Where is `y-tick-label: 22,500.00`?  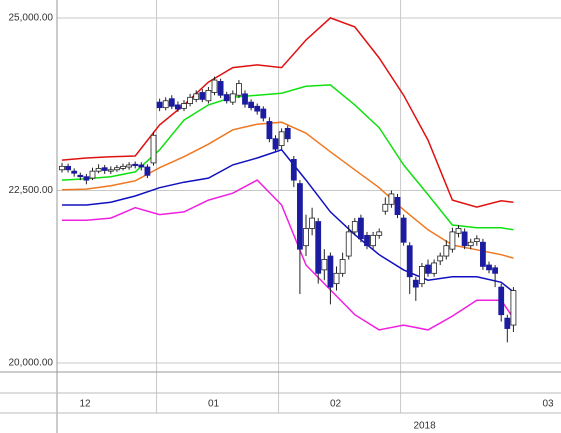
y-tick-label: 22,500.00 is located at coordinates (31, 190).